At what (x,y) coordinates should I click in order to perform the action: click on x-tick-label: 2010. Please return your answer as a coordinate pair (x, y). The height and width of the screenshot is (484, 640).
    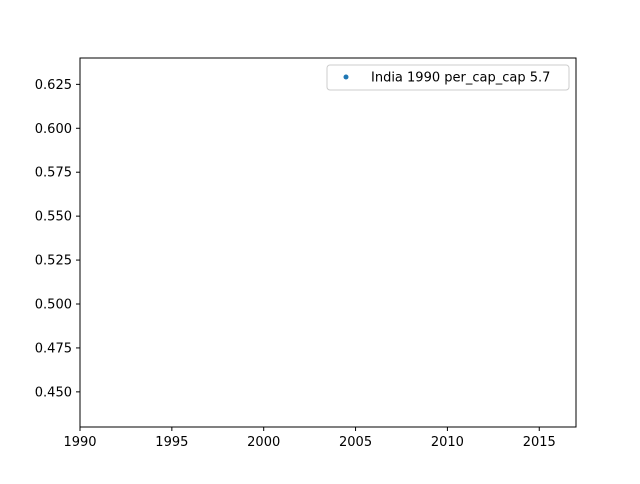
    Looking at the image, I should click on (447, 442).